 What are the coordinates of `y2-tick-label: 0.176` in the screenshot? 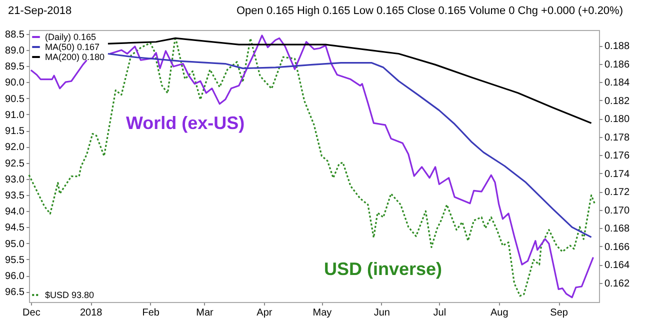 It's located at (617, 156).